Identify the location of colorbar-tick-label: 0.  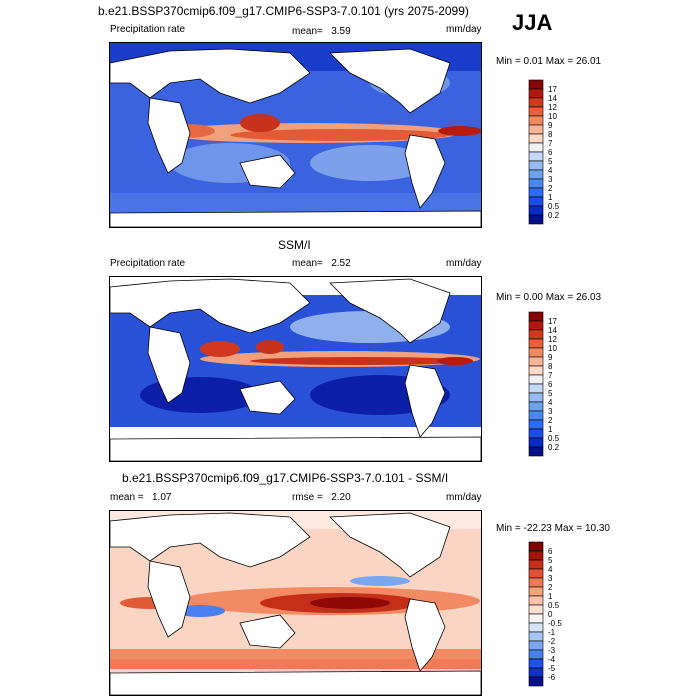
(550, 614).